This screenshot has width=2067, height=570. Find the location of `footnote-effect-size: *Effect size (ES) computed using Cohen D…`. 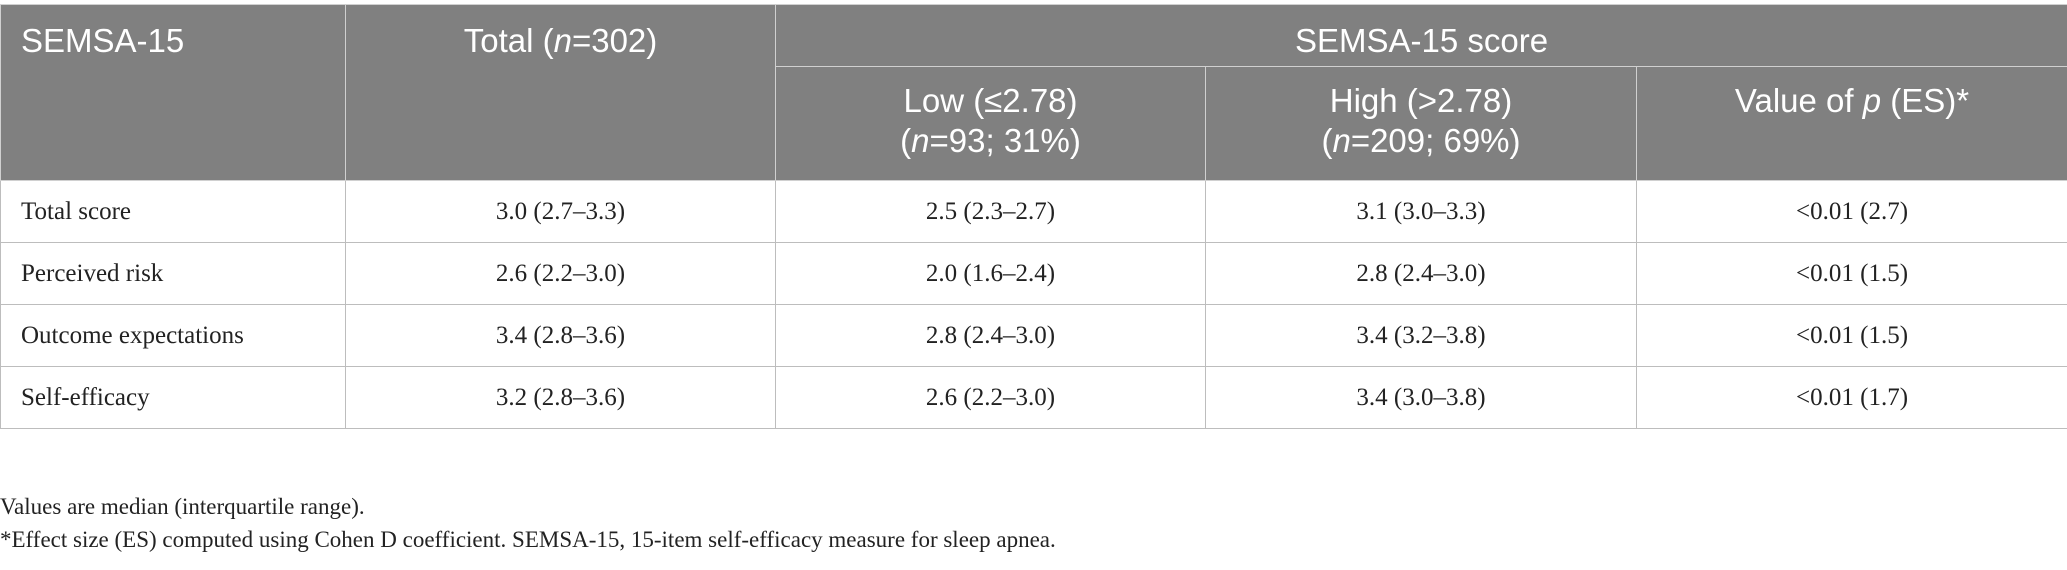

footnote-effect-size: *Effect size (ES) computed using Cohen D… is located at coordinates (528, 539).